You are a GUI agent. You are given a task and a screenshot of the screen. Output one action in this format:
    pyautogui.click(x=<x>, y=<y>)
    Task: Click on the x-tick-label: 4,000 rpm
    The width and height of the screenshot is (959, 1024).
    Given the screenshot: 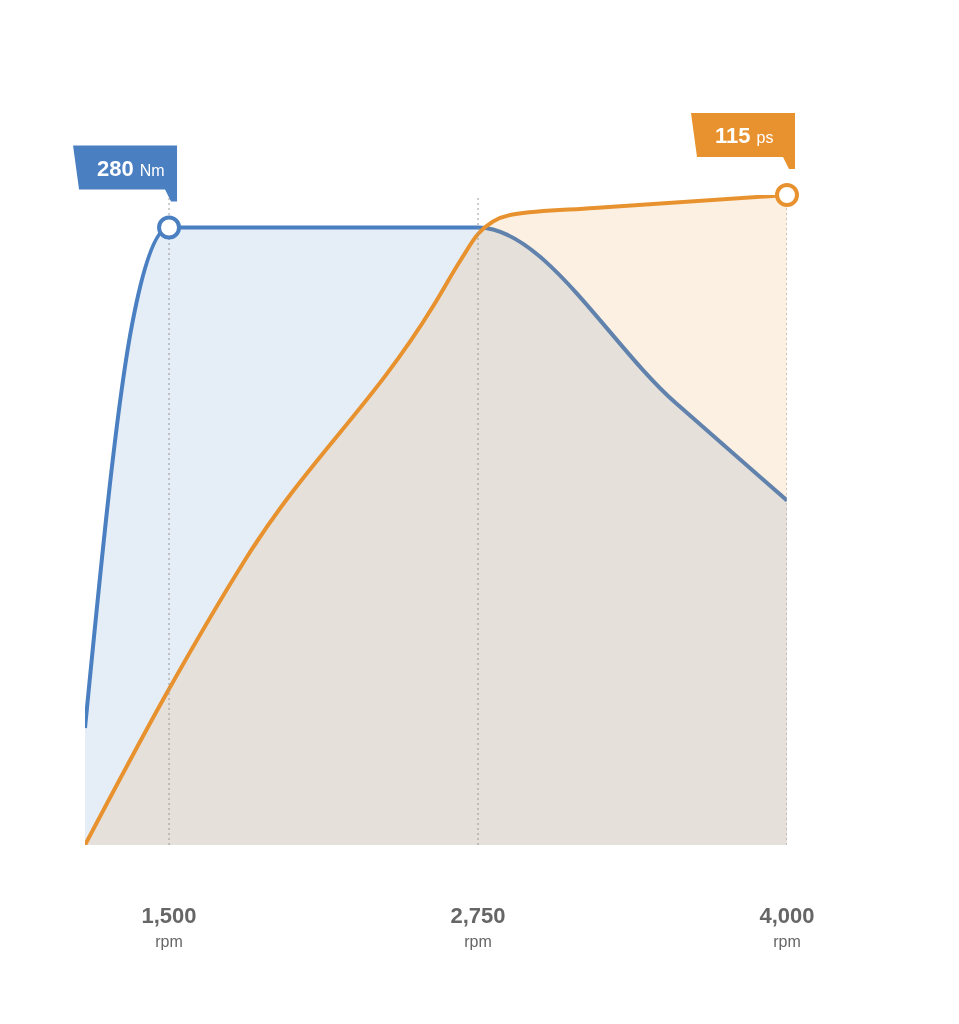 What is the action you would take?
    pyautogui.click(x=787, y=926)
    